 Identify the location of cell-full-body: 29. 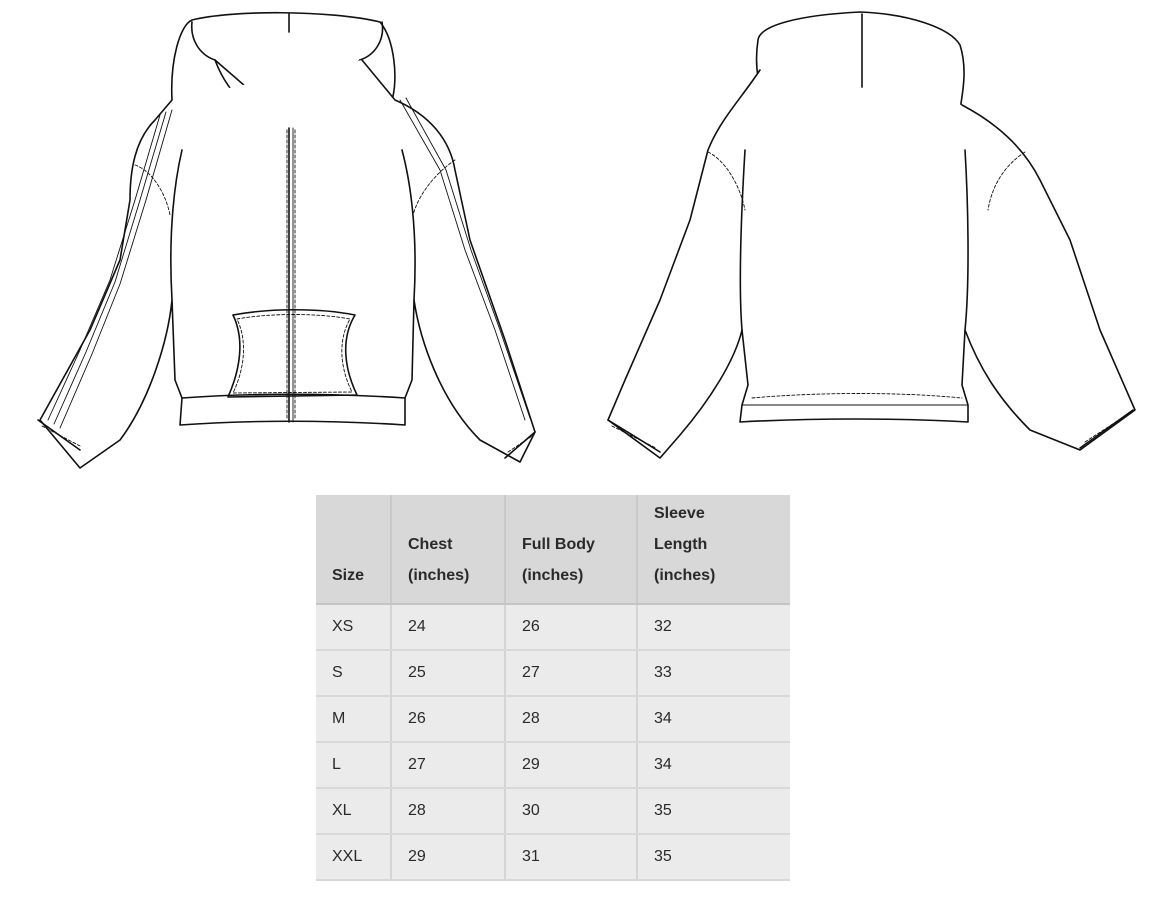
(571, 765).